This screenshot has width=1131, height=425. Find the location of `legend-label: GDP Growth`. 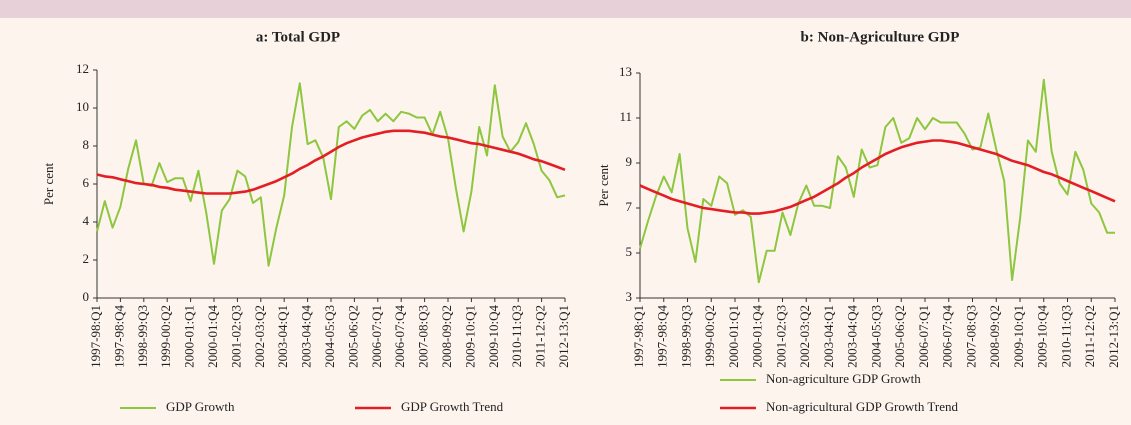

legend-label: GDP Growth is located at coordinates (200, 406).